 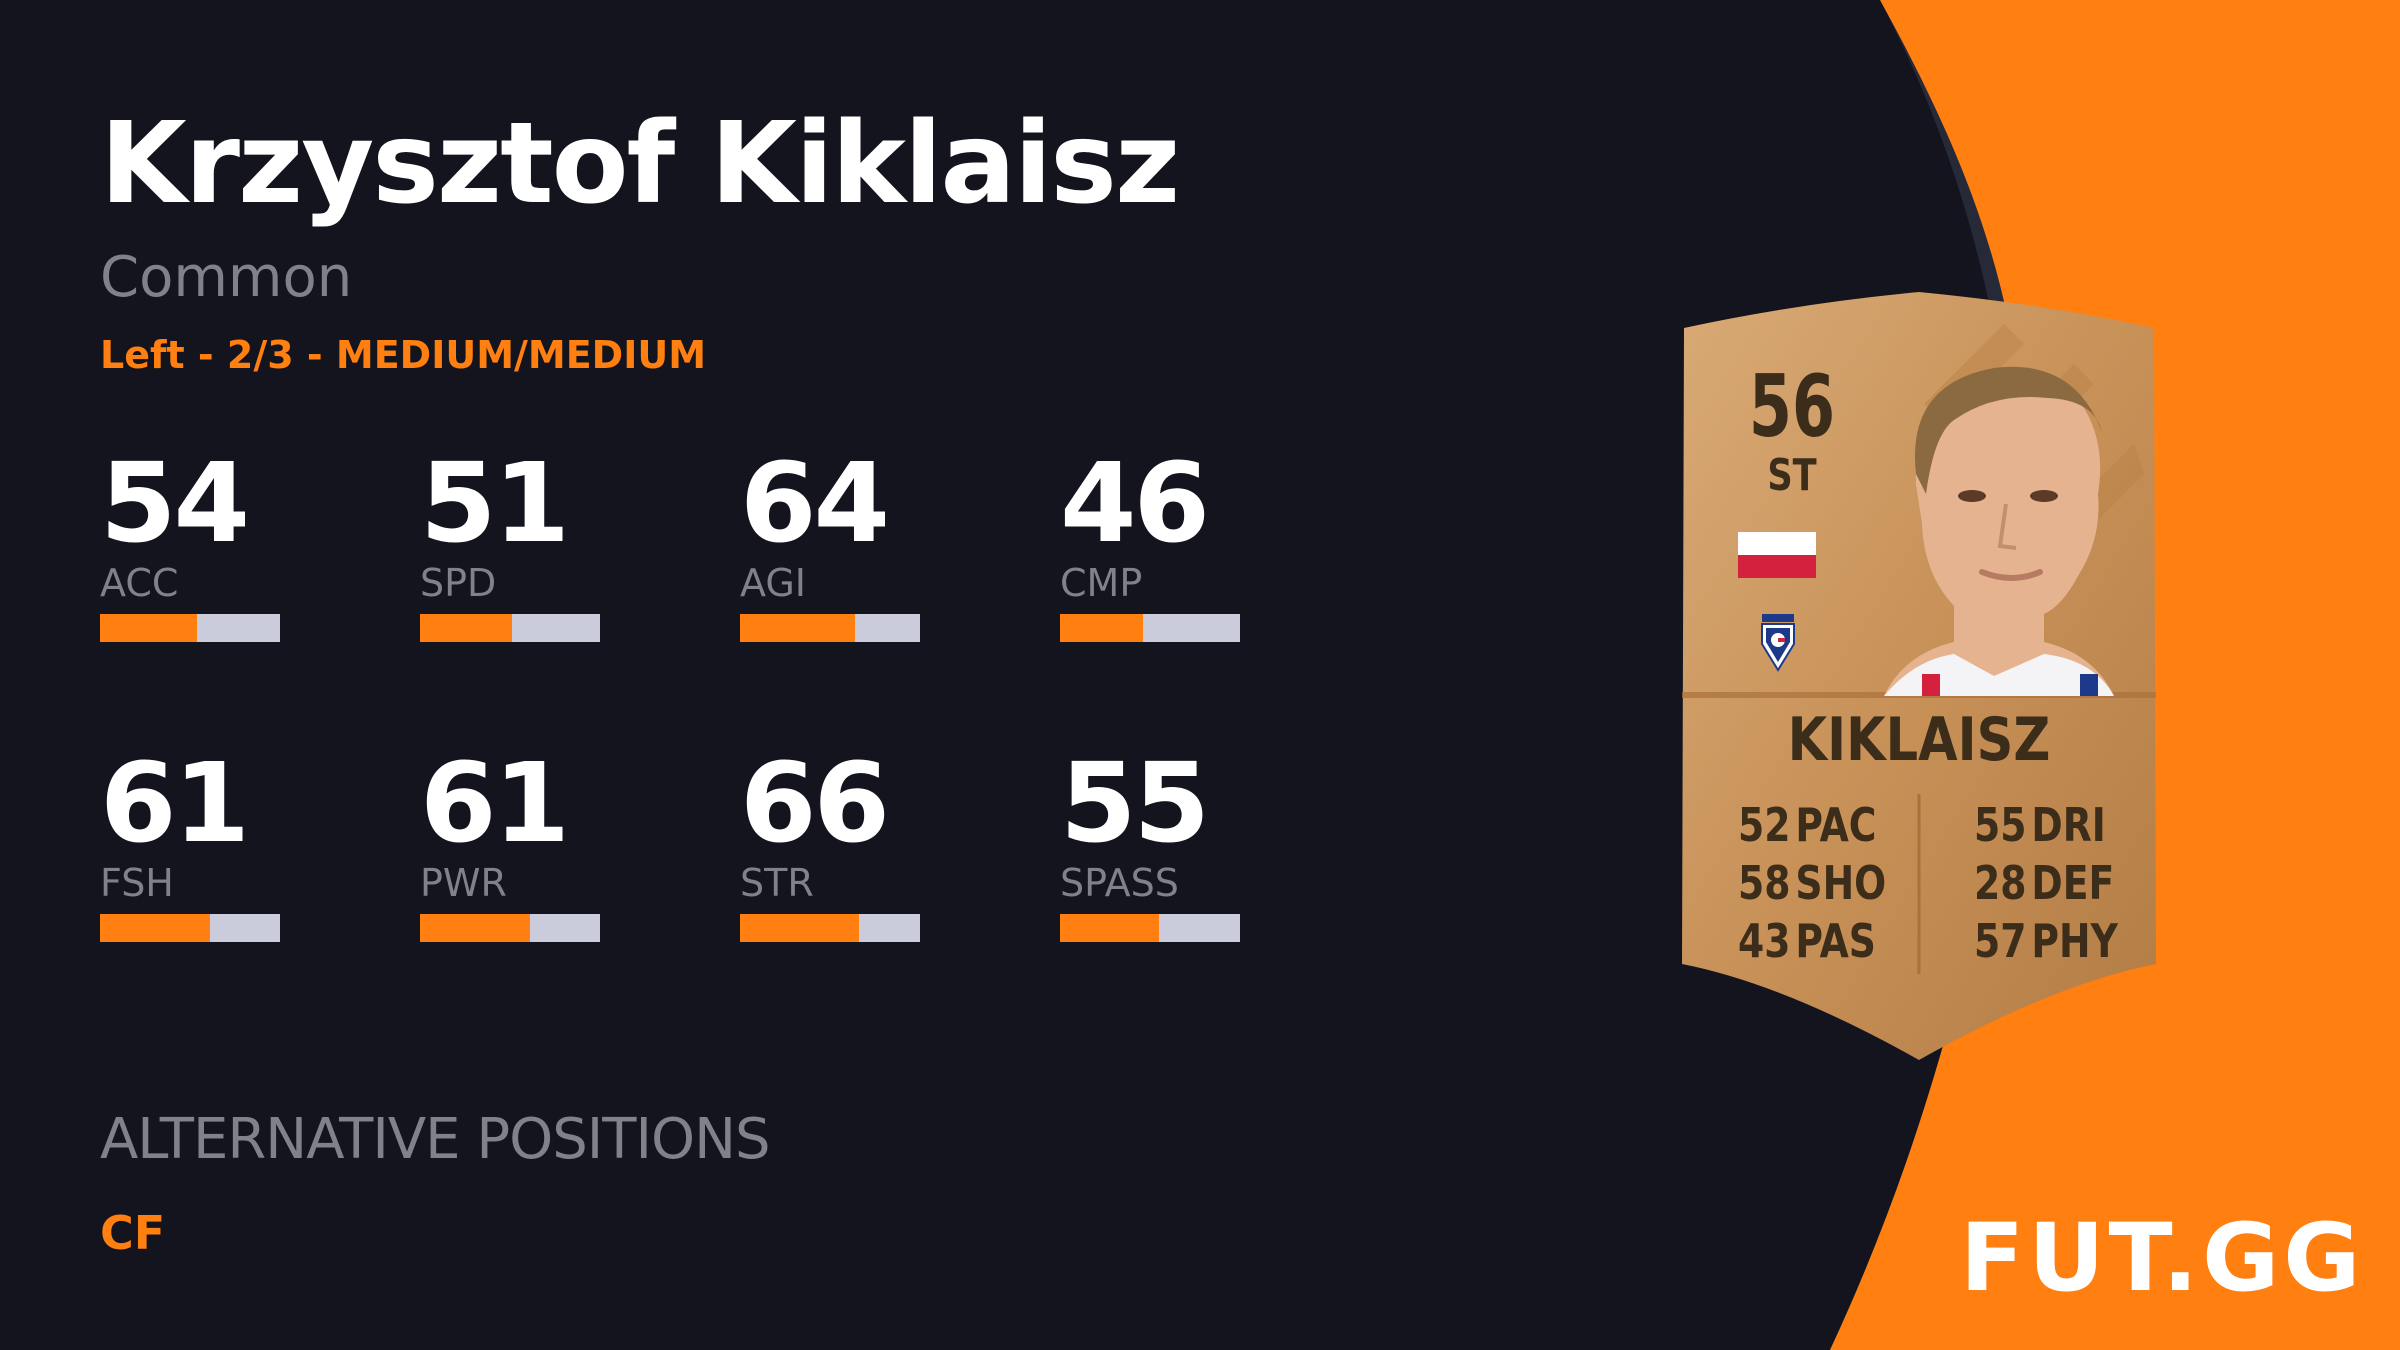 I want to click on card-stat-def: 28 DEF, so click(x=2044, y=883).